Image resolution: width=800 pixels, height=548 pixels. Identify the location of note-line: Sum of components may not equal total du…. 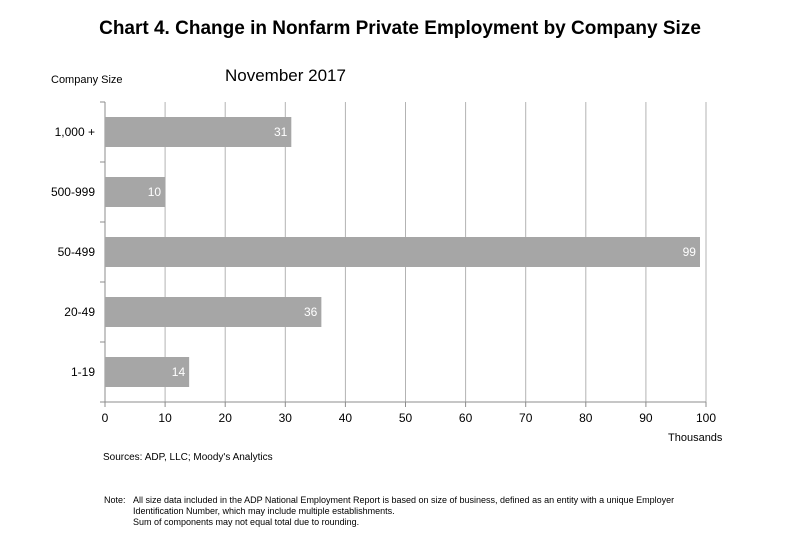
(246, 522).